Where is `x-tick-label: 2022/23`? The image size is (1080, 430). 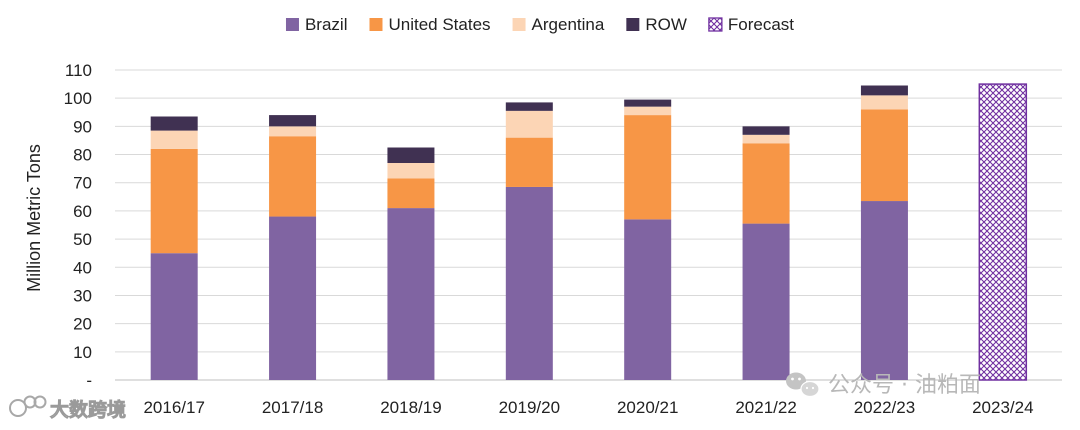
x-tick-label: 2022/23 is located at coordinates (884, 407).